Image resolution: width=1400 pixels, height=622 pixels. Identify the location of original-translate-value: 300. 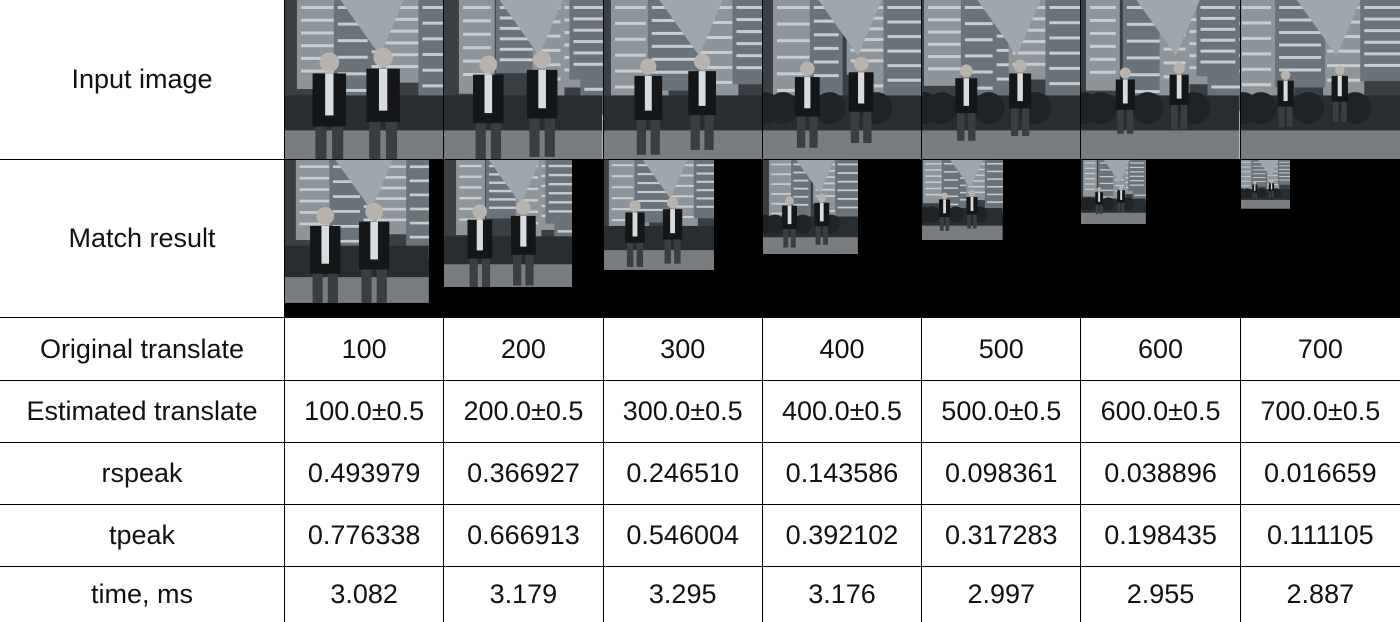
(683, 349).